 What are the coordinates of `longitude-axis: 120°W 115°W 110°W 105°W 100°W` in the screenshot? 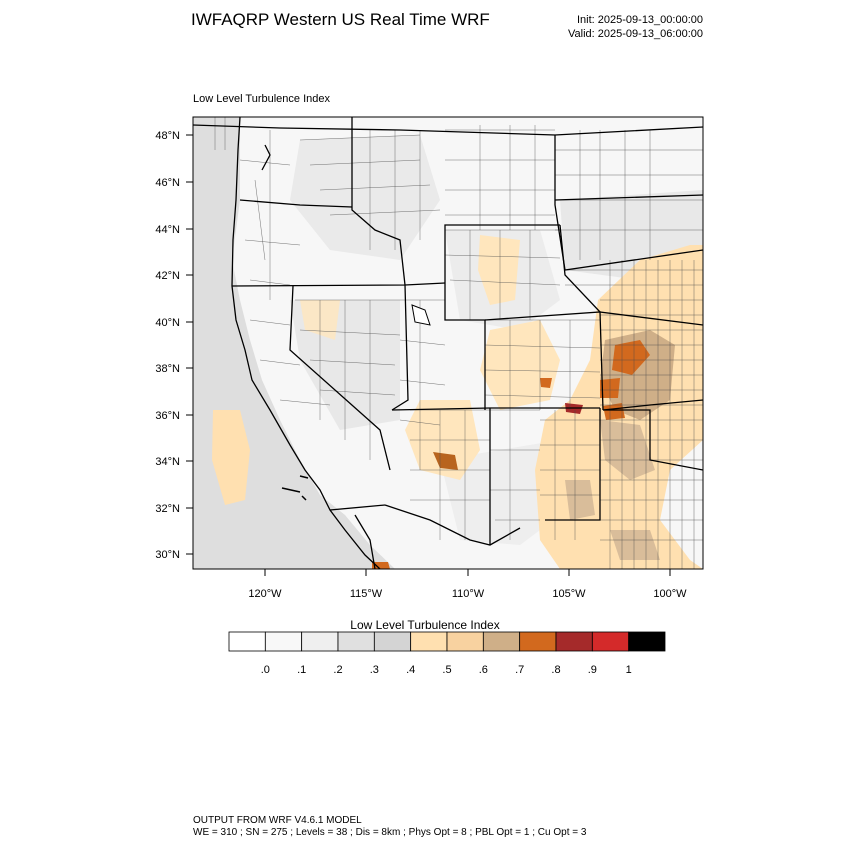 It's located at (467, 584).